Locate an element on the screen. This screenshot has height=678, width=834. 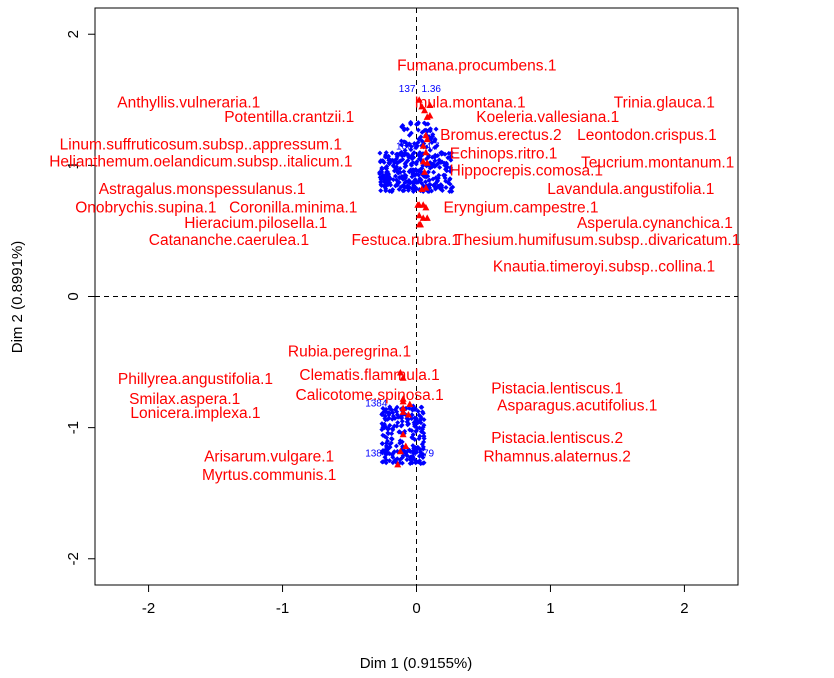
species-label: Thesium.humifusum.subsp..divaricatum.1 is located at coordinates (597, 240).